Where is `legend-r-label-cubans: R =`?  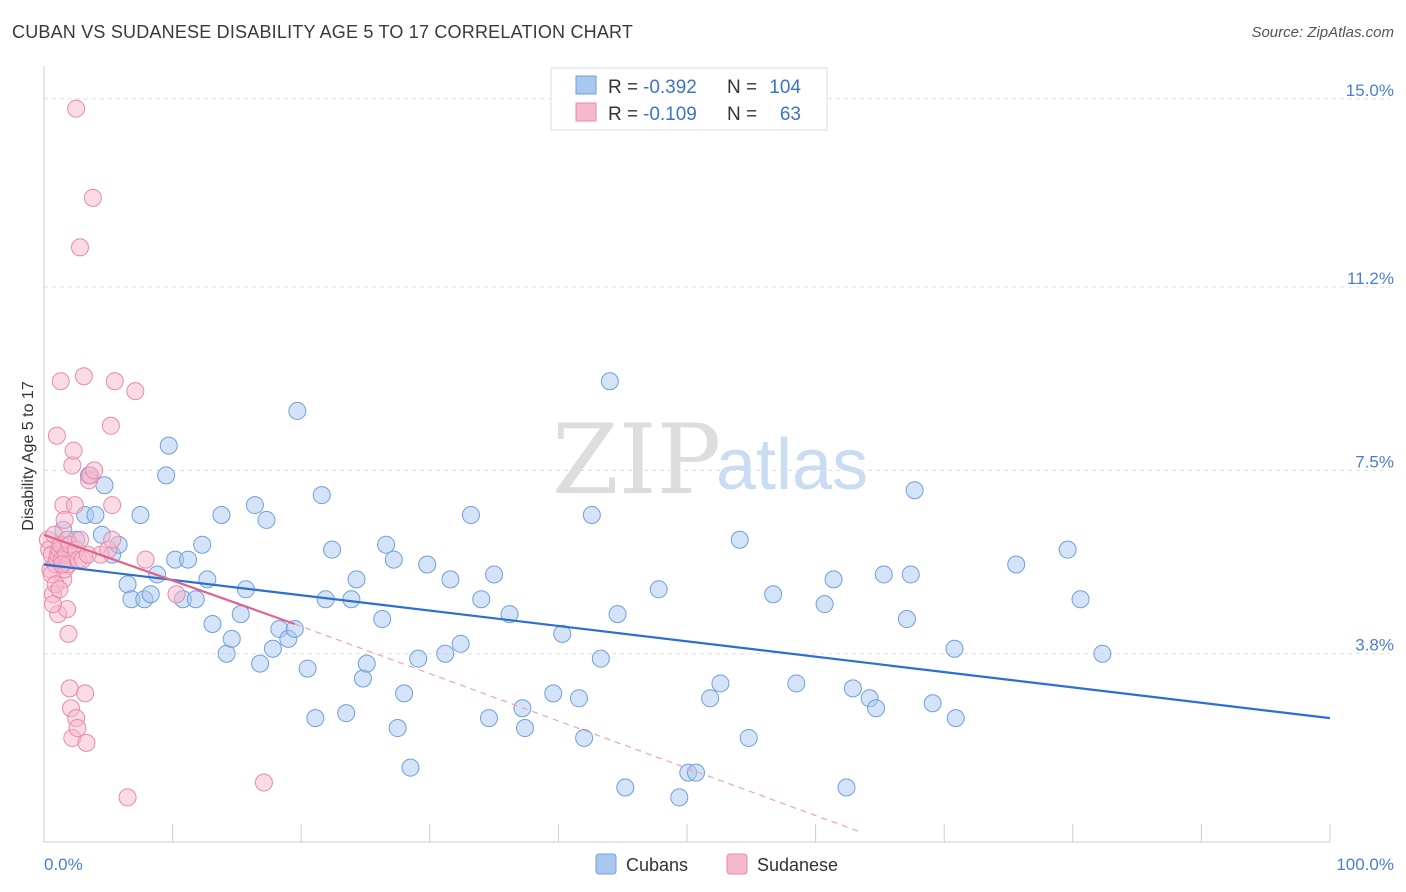 legend-r-label-cubans: R = is located at coordinates (623, 87).